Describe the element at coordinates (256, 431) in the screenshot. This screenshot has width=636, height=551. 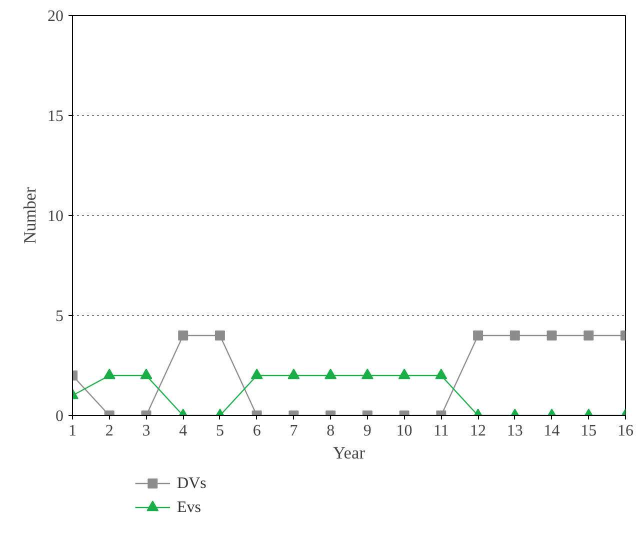
I see `x-tick-label: 6` at that location.